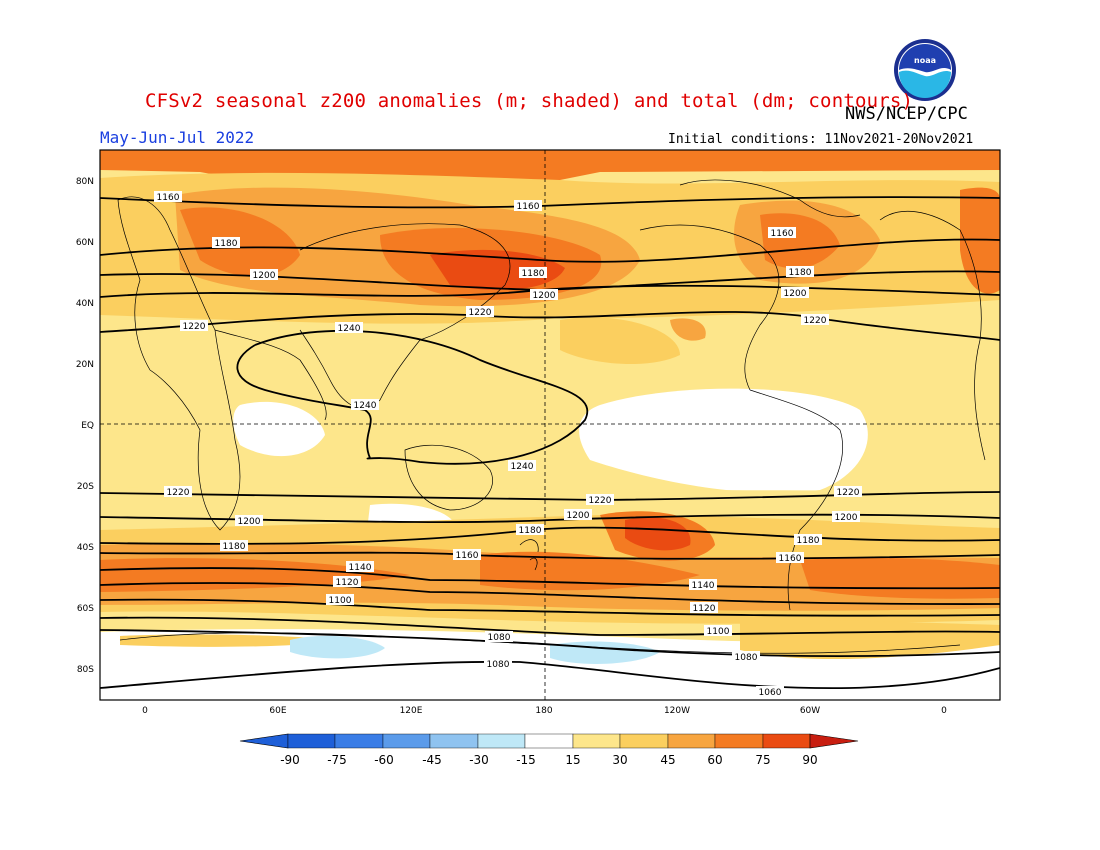  I want to click on contour-label: 1060, so click(770, 693).